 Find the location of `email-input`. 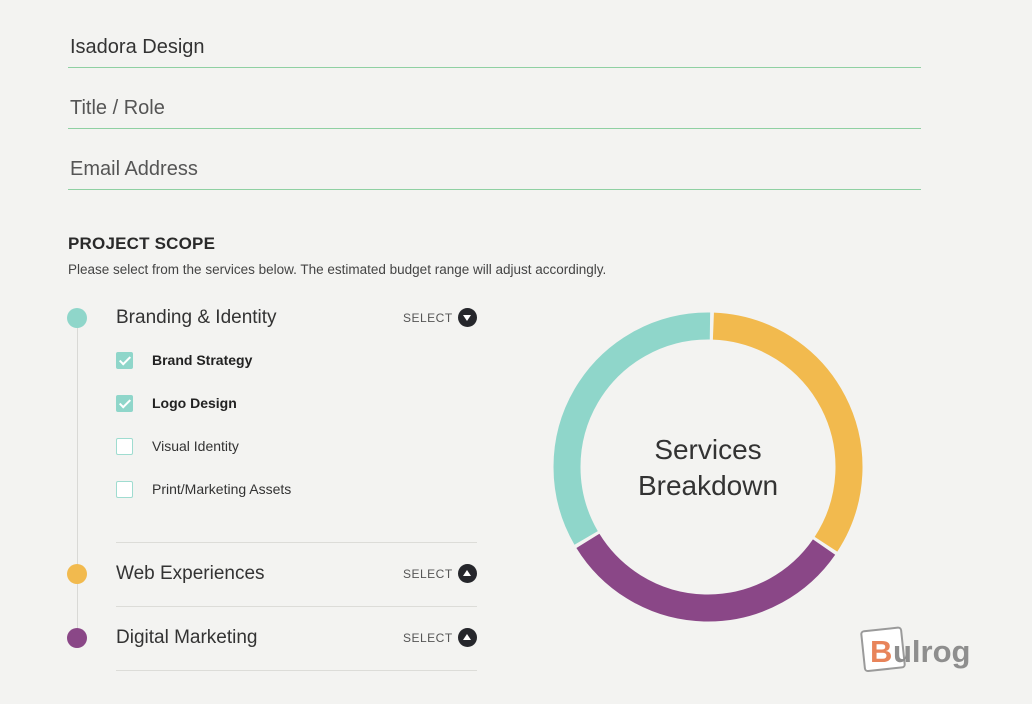

email-input is located at coordinates (490, 169).